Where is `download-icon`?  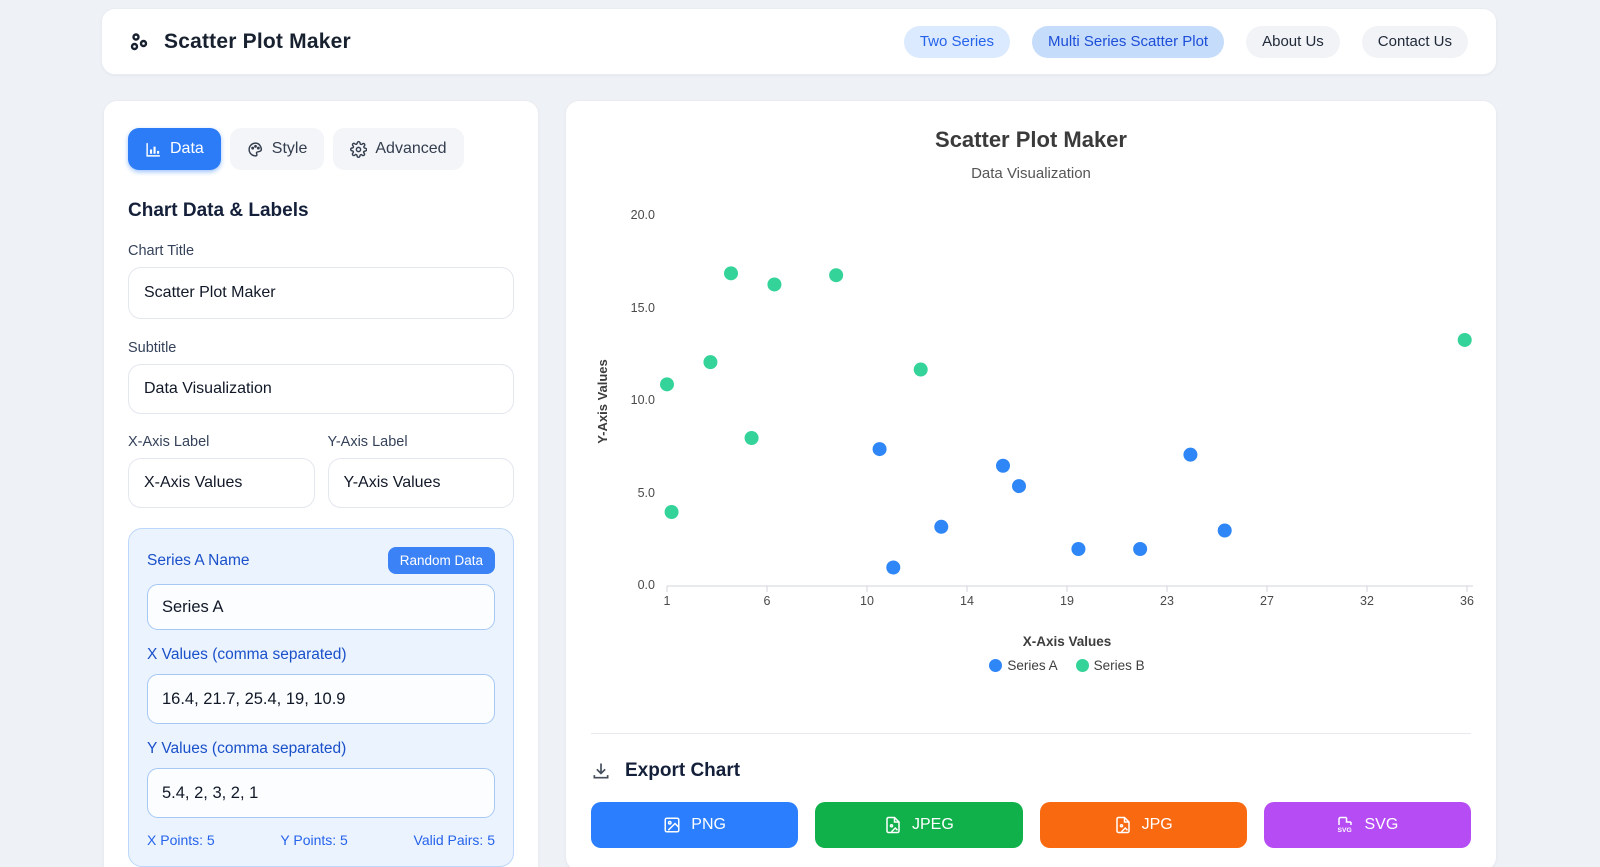
download-icon is located at coordinates (601, 771).